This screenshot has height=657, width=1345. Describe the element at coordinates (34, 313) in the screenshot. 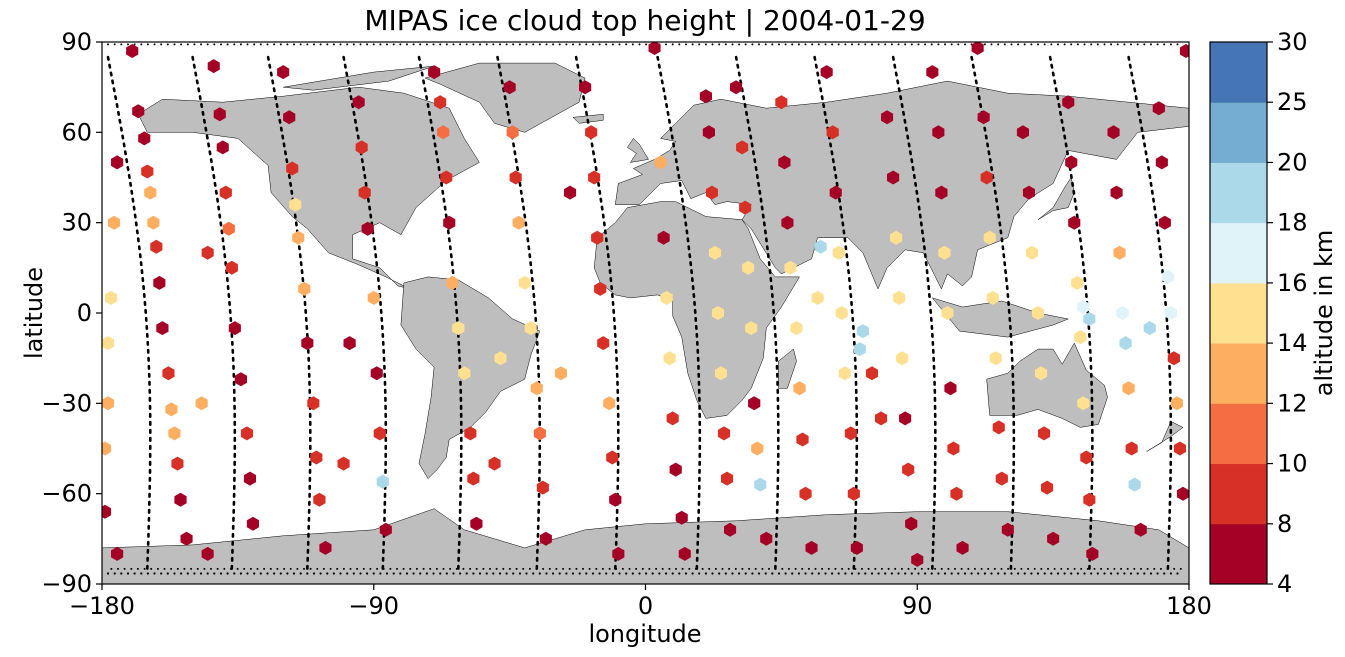

I see `y-axis-label: latitude` at that location.